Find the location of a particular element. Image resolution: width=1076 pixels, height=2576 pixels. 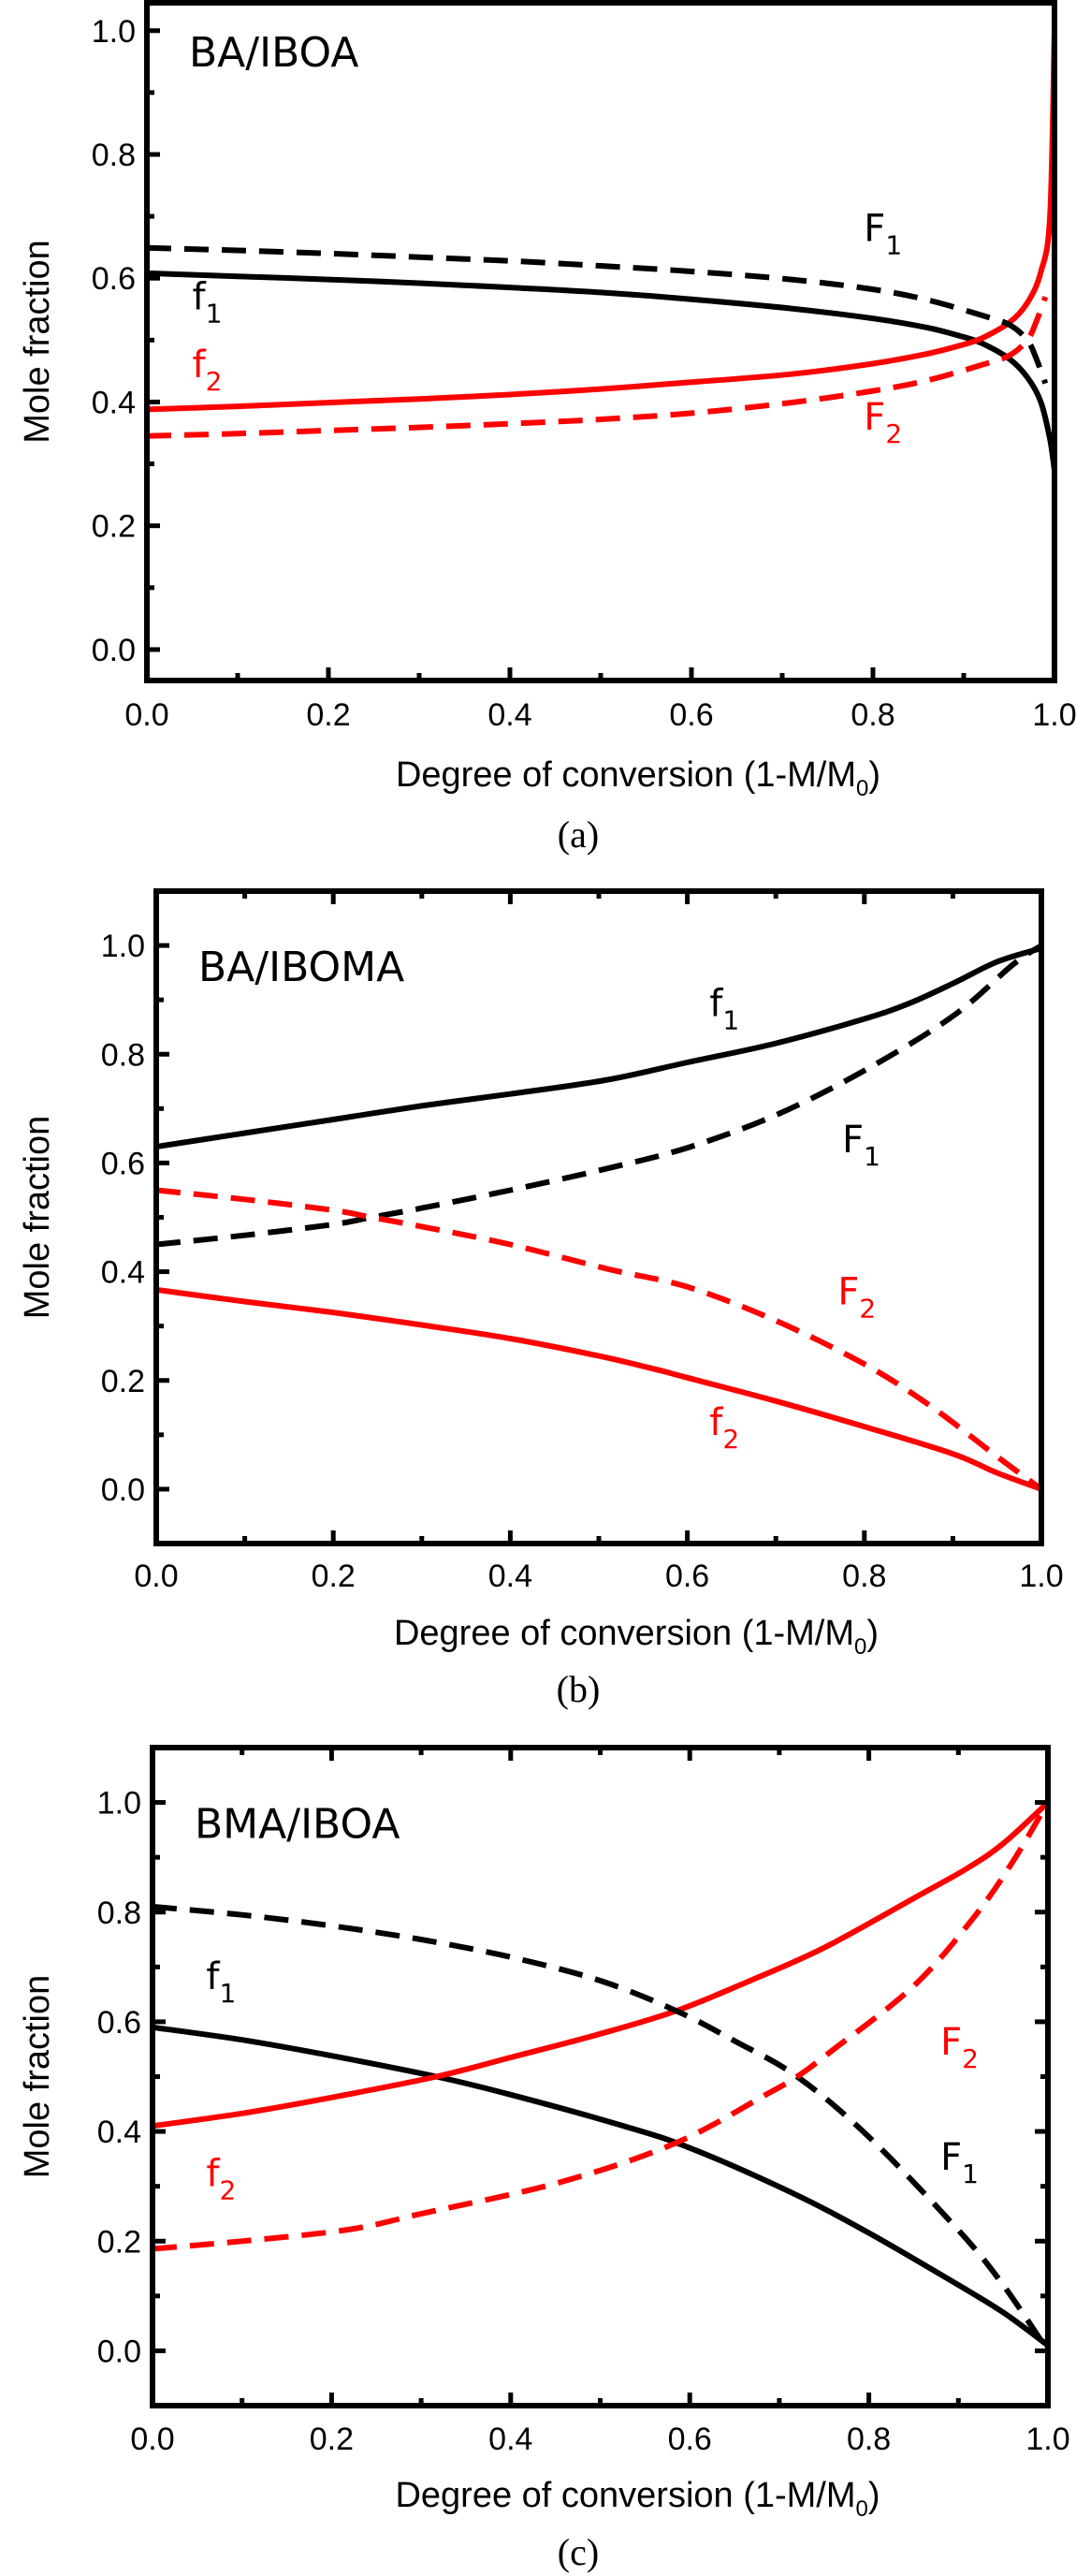

panel-caption: (a) is located at coordinates (578, 834).